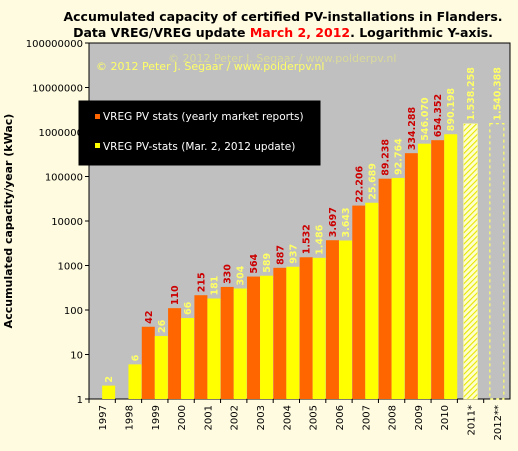  What do you see at coordinates (57, 89) in the screenshot?
I see `y-tick-label: 10000000` at bounding box center [57, 89].